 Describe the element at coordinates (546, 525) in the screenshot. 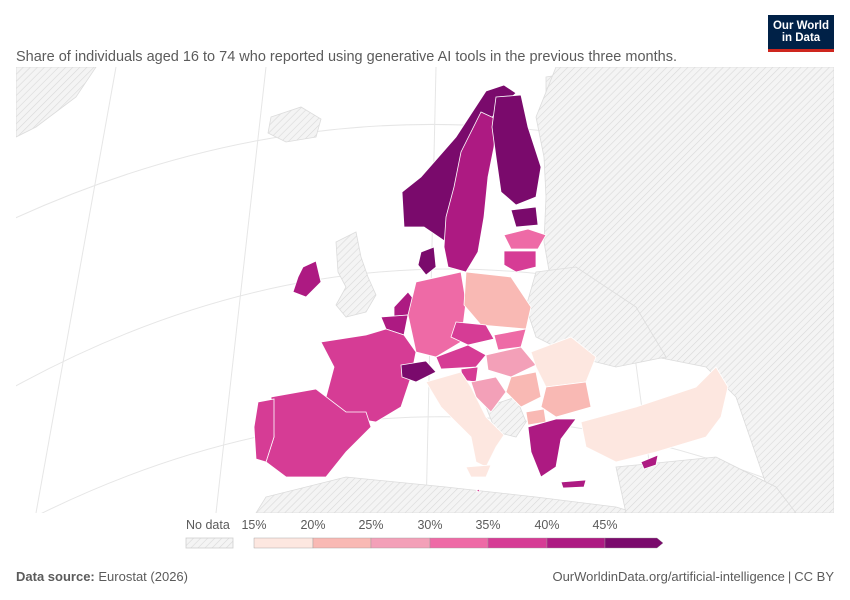

I see `legend-tick-40: 40%` at that location.